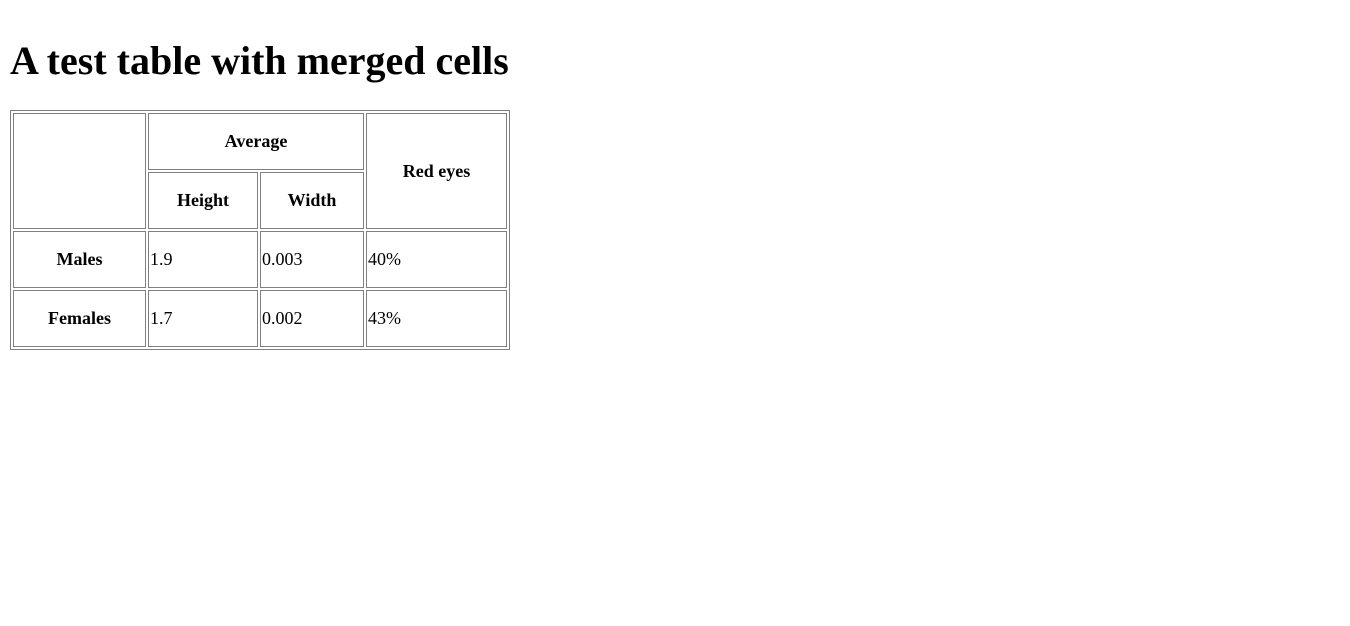 Image resolution: width=1350 pixels, height=626 pixels. What do you see at coordinates (436, 259) in the screenshot?
I see `males-red-eyes-cell: 40%` at bounding box center [436, 259].